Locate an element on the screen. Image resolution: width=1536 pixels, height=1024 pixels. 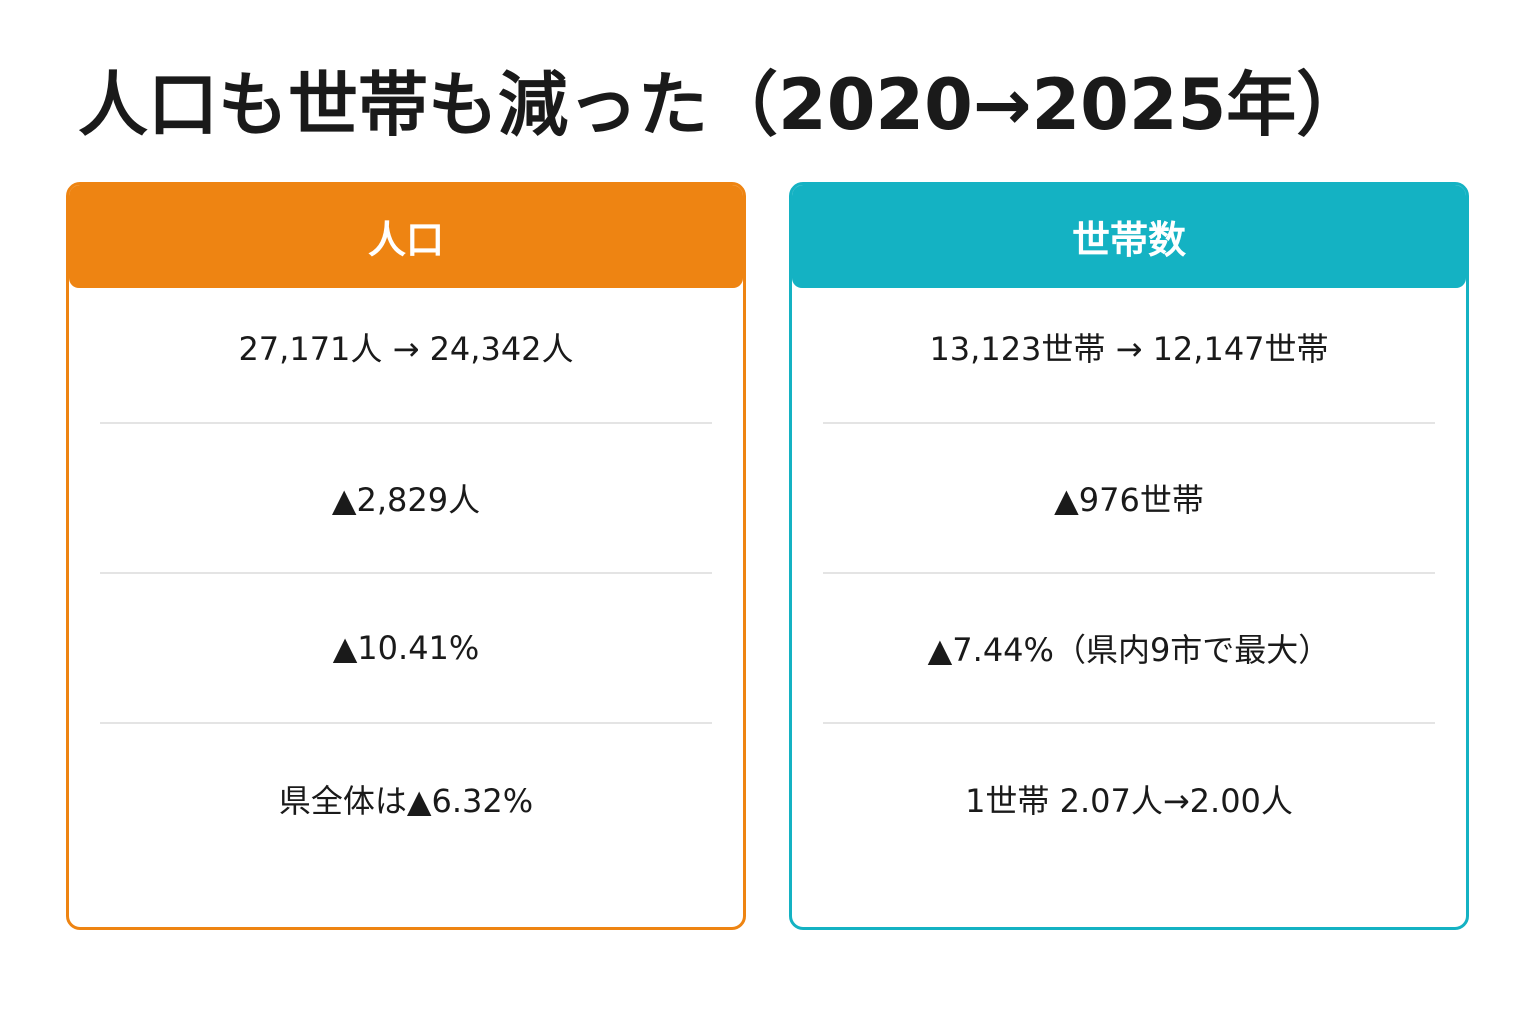
households-decrease-row: ▲976世帯 is located at coordinates (1129, 499).